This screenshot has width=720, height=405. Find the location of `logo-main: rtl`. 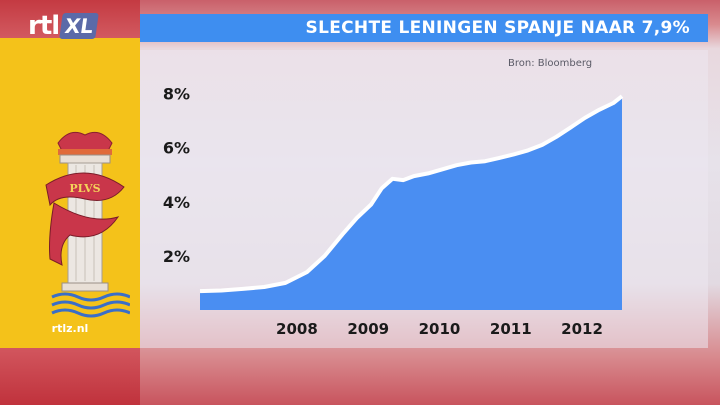

logo-main: rtl is located at coordinates (44, 26).